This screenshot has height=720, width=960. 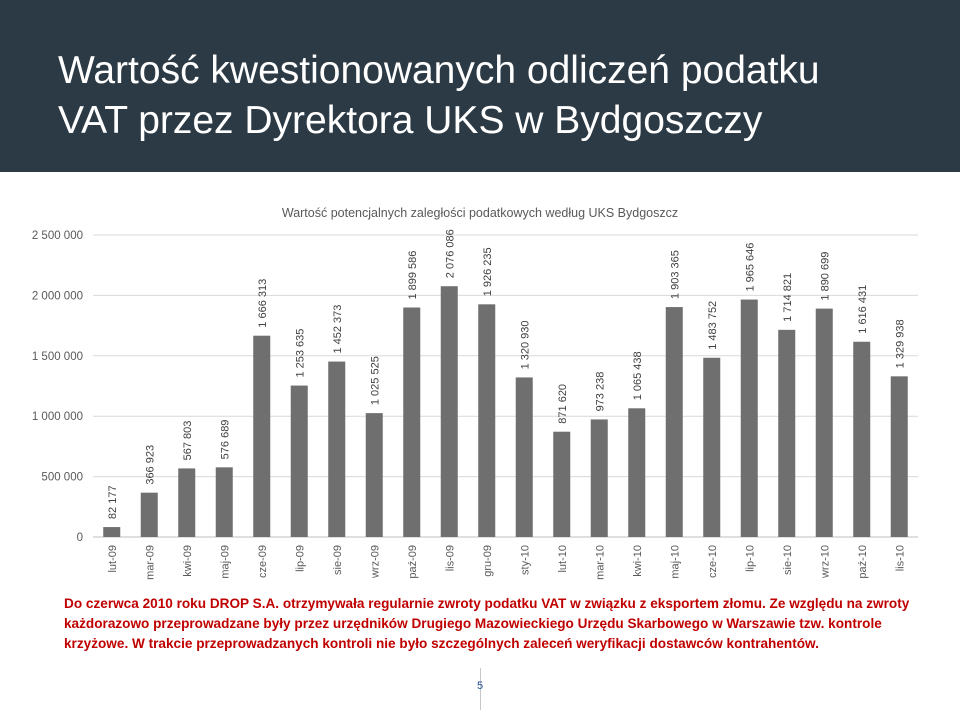 What do you see at coordinates (750, 267) in the screenshot?
I see `bar-value-label: 1 965 646` at bounding box center [750, 267].